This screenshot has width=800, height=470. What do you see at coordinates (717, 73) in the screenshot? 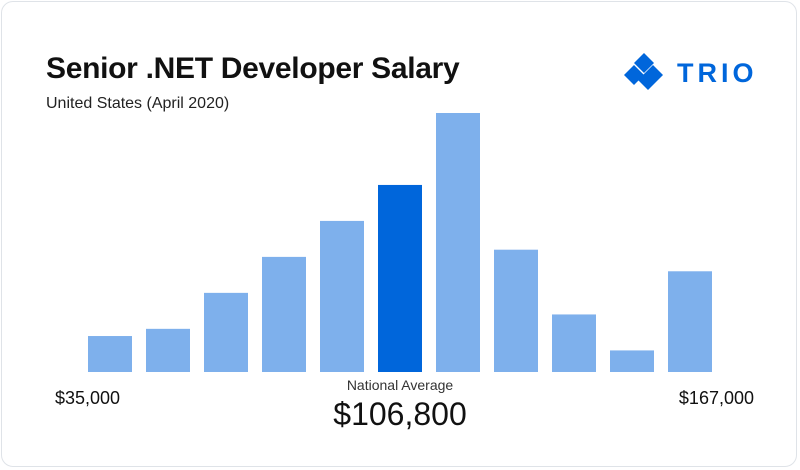
I see `brand-name: TRIO` at bounding box center [717, 73].